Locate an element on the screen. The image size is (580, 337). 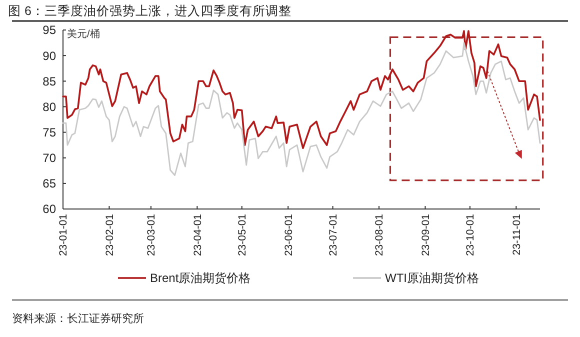
y-tick-label: 70 is located at coordinates (49, 158).